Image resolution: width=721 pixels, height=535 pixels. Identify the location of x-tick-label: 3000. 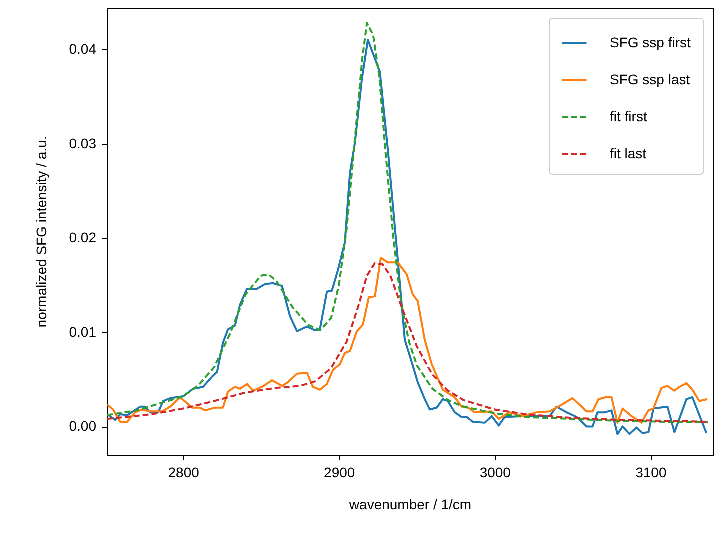
(496, 472).